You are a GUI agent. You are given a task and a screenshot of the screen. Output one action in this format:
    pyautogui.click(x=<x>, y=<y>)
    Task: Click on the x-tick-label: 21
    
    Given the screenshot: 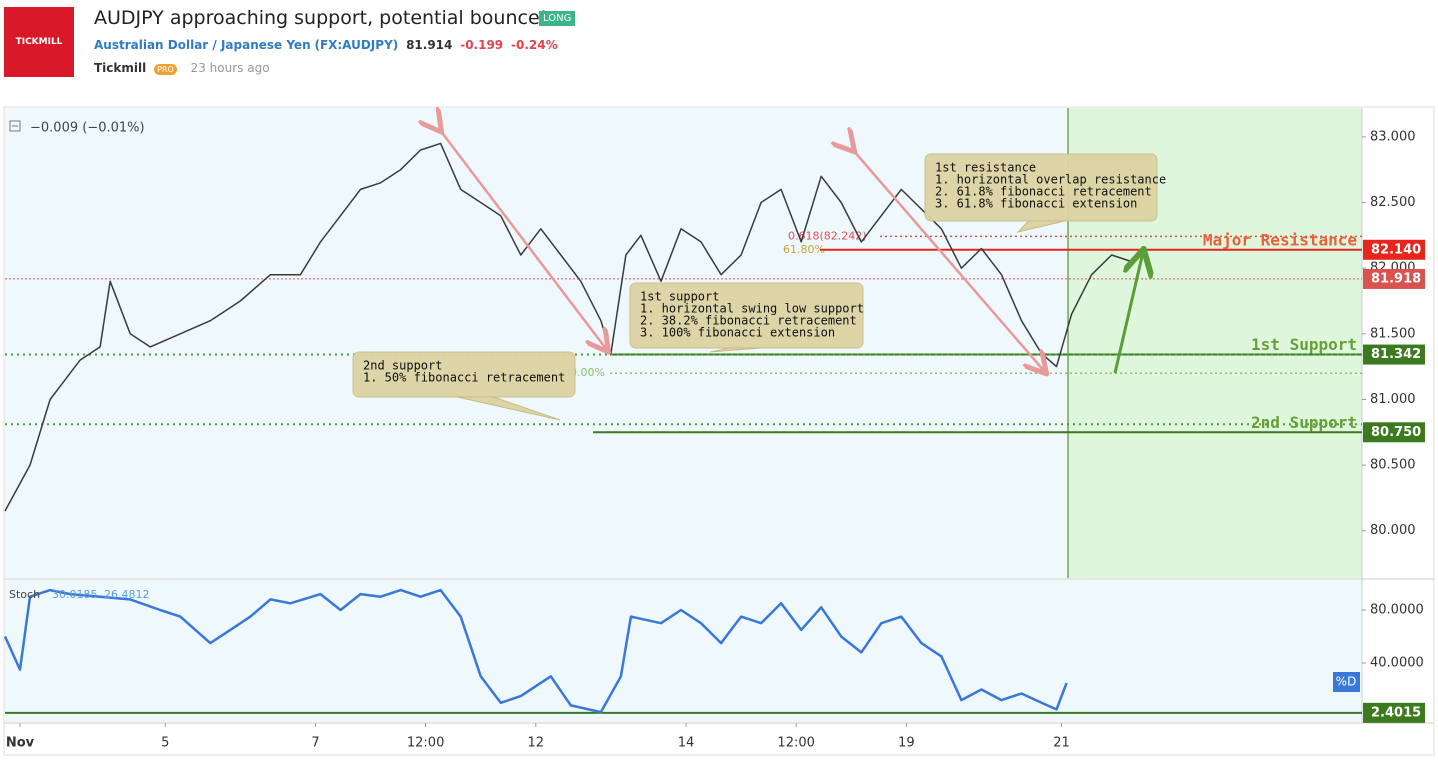 What is the action you would take?
    pyautogui.click(x=1061, y=743)
    